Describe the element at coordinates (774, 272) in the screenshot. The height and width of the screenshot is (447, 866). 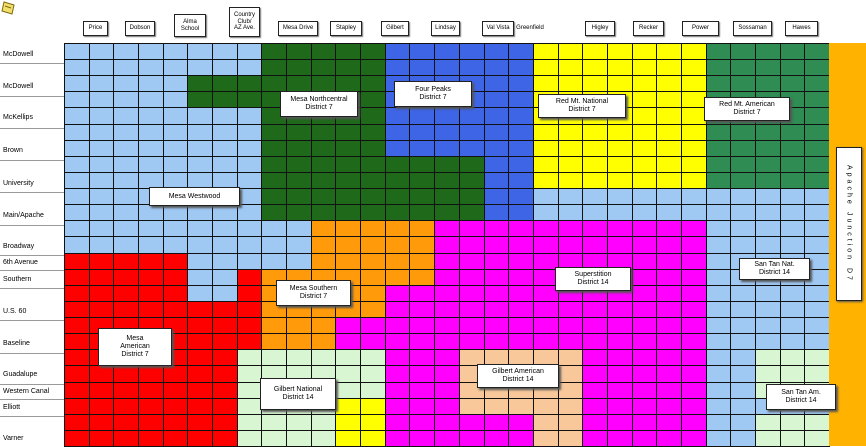
I see `district-number: District 14` at that location.